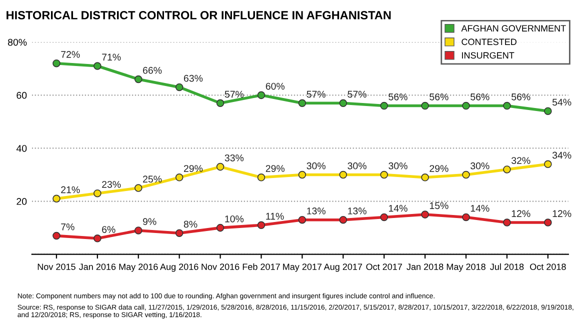 This screenshot has height=324, width=580. What do you see at coordinates (548, 267) in the screenshot?
I see `x-tick-label: Oct 2018` at bounding box center [548, 267].